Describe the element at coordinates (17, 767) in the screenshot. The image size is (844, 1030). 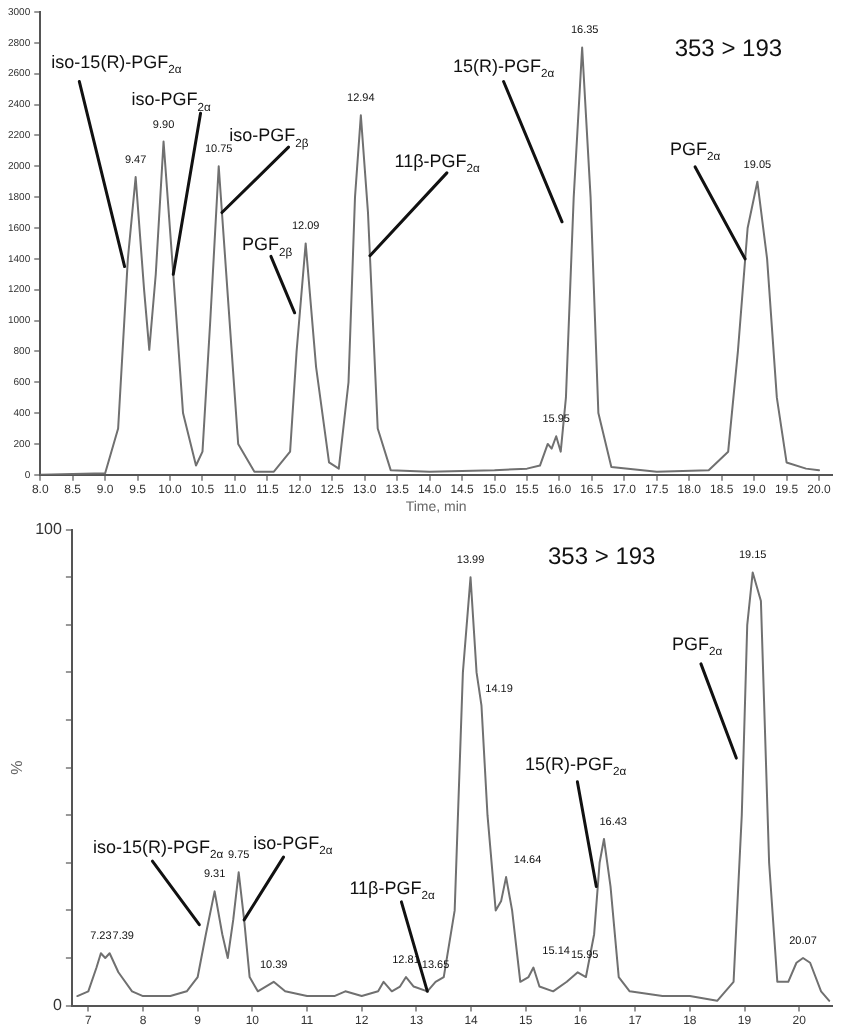
I see `y-axis-title: %` at that location.